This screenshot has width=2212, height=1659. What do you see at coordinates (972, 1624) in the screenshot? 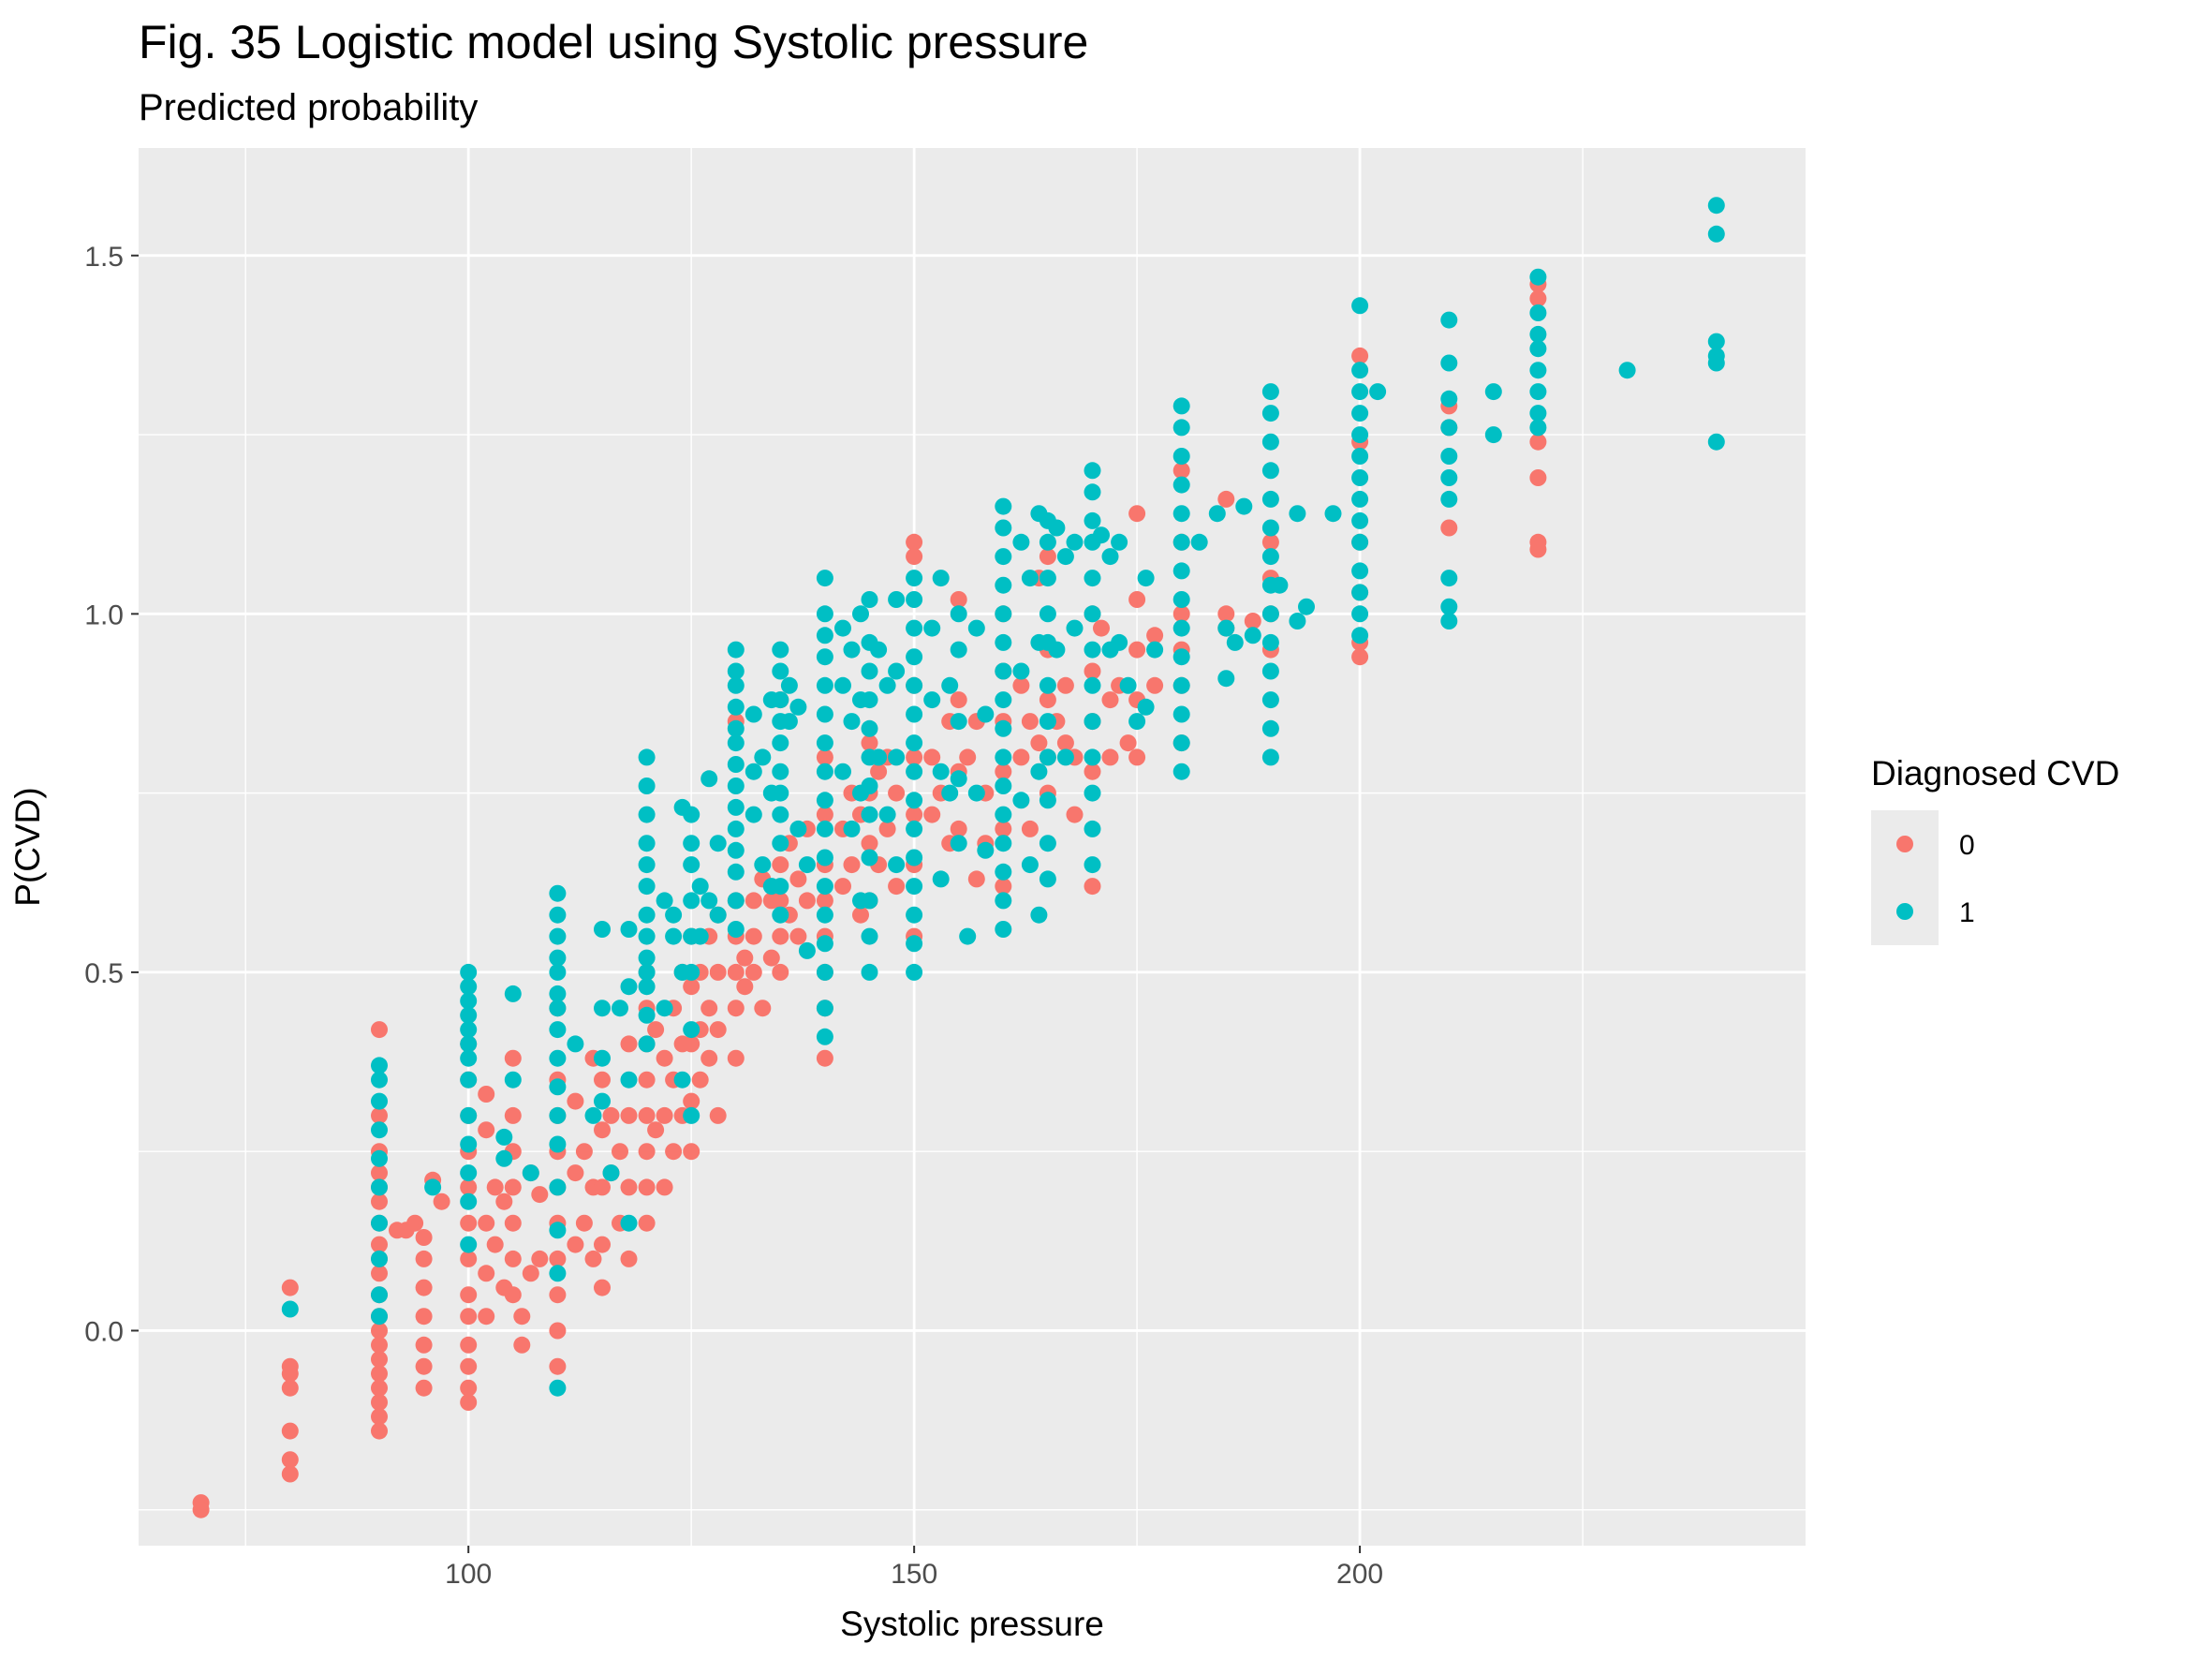
I see `x-axis-title: Systolic pressure` at bounding box center [972, 1624].